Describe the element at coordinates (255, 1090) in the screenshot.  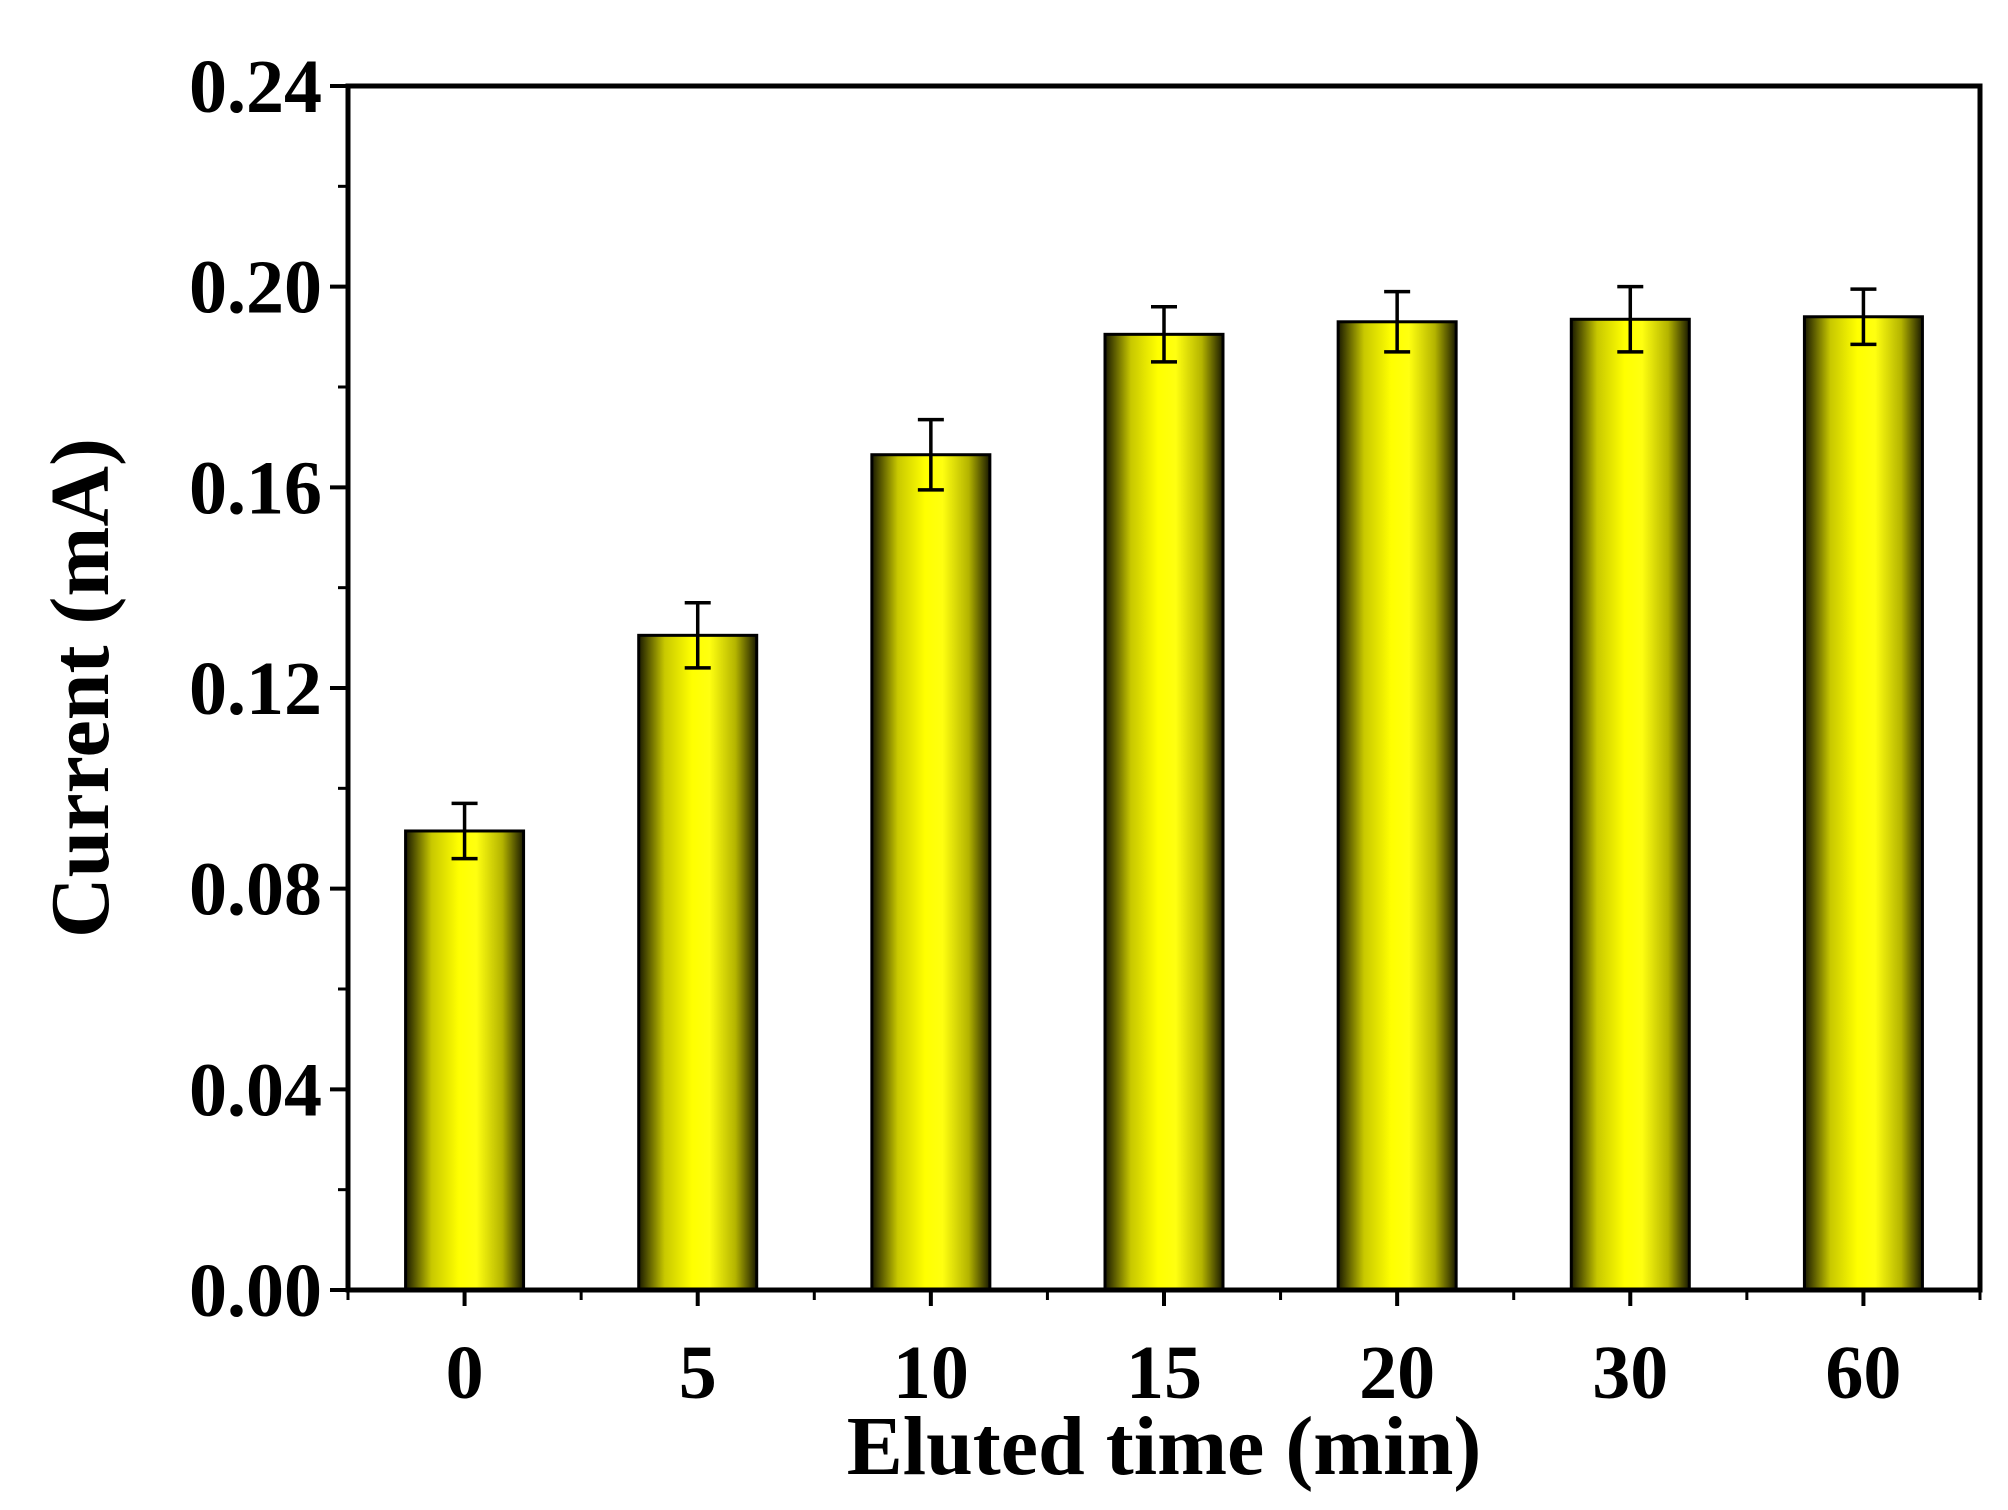
I see `y-tick-label: 0.04` at that location.